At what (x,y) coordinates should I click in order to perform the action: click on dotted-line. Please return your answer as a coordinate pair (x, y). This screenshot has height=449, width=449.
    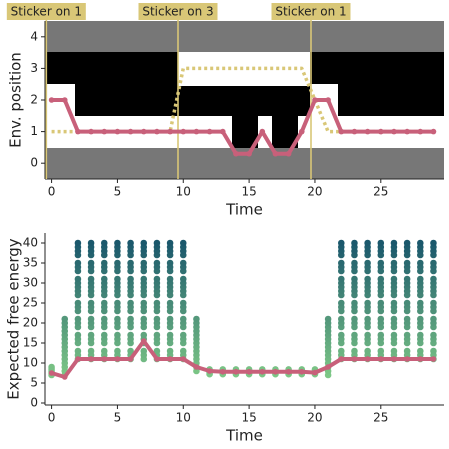
    Looking at the image, I should click on (242, 100).